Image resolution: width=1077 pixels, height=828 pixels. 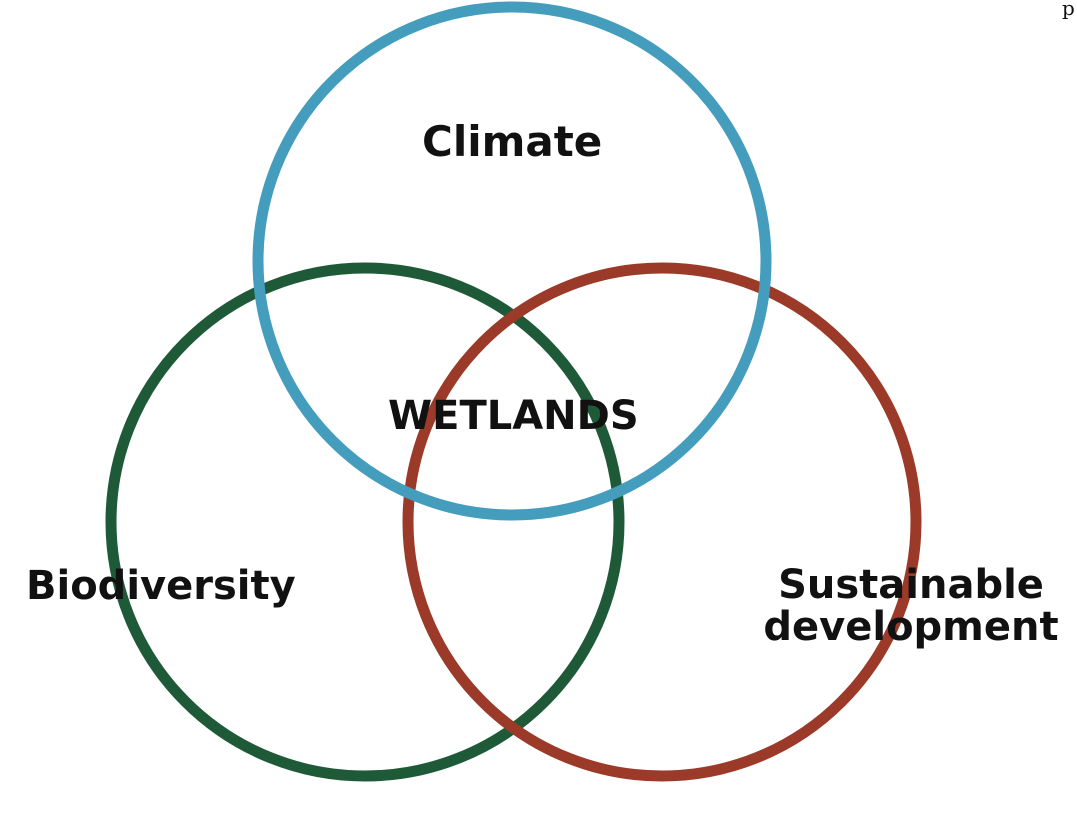 What do you see at coordinates (911, 627) in the screenshot?
I see `sustainable-label-line-2: development` at bounding box center [911, 627].